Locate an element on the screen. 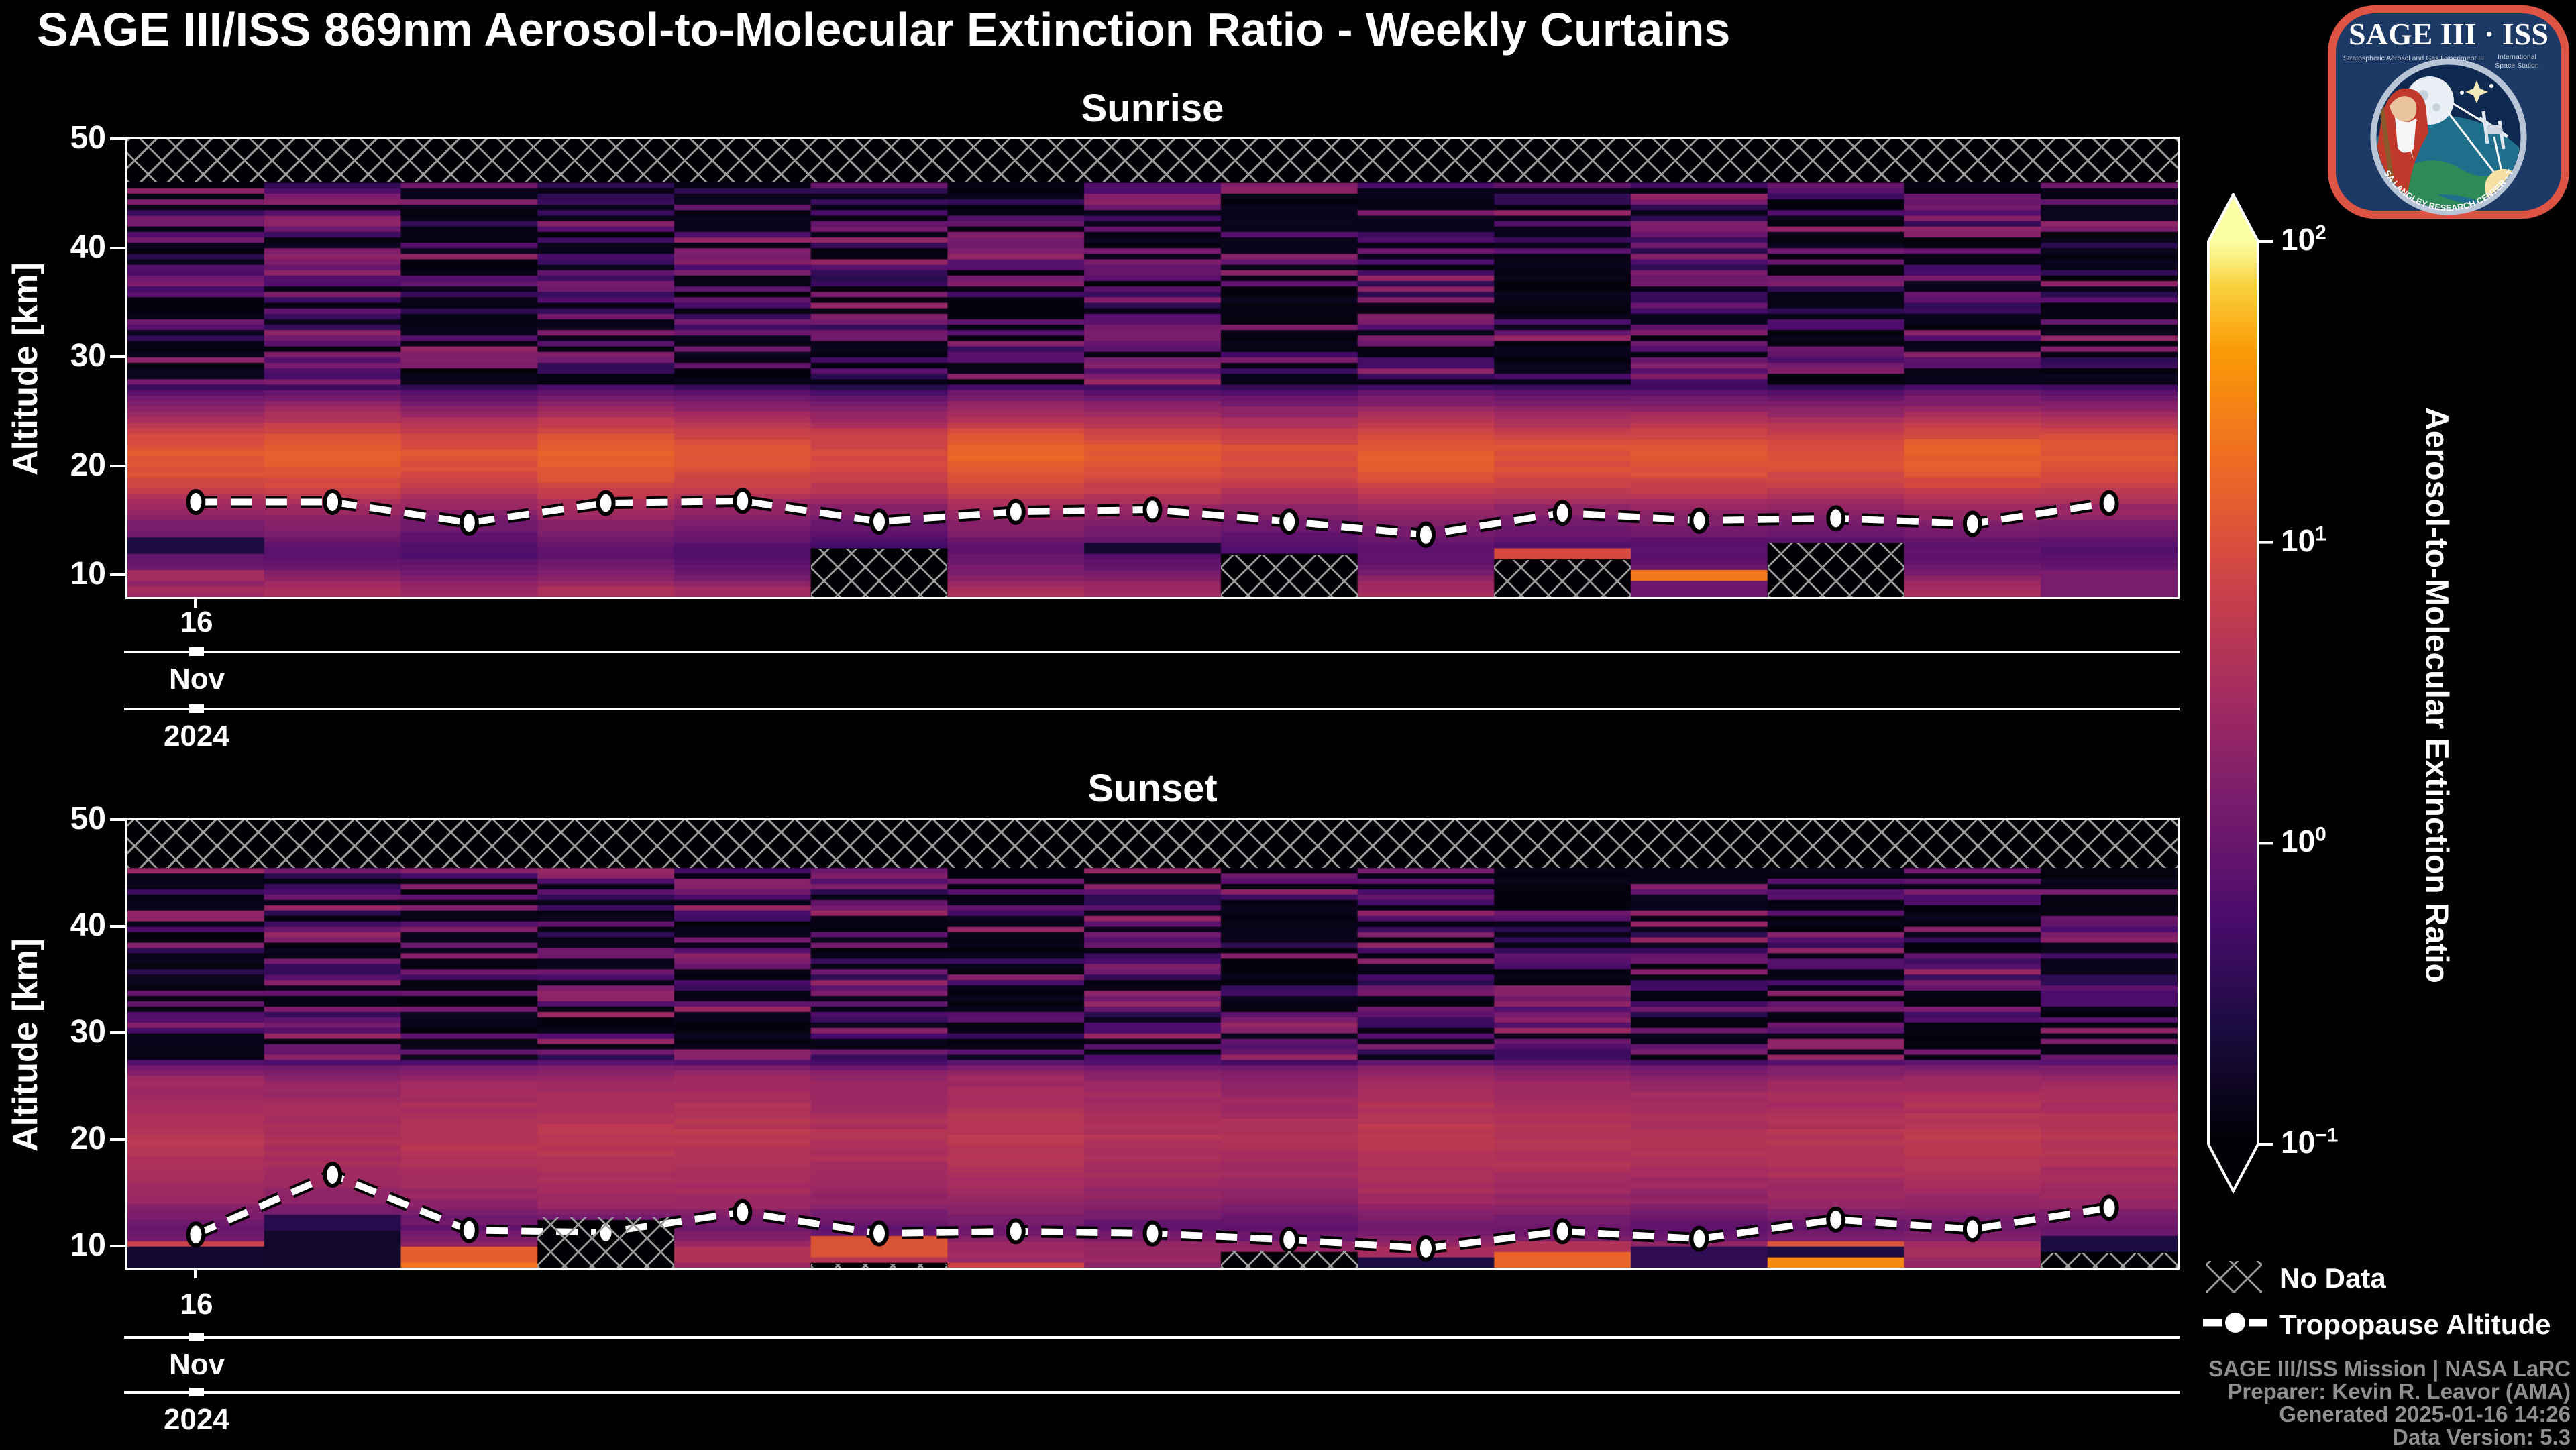  colorbar-label: Aerosol-to-Molecular Extinction Ratio is located at coordinates (2436, 695).